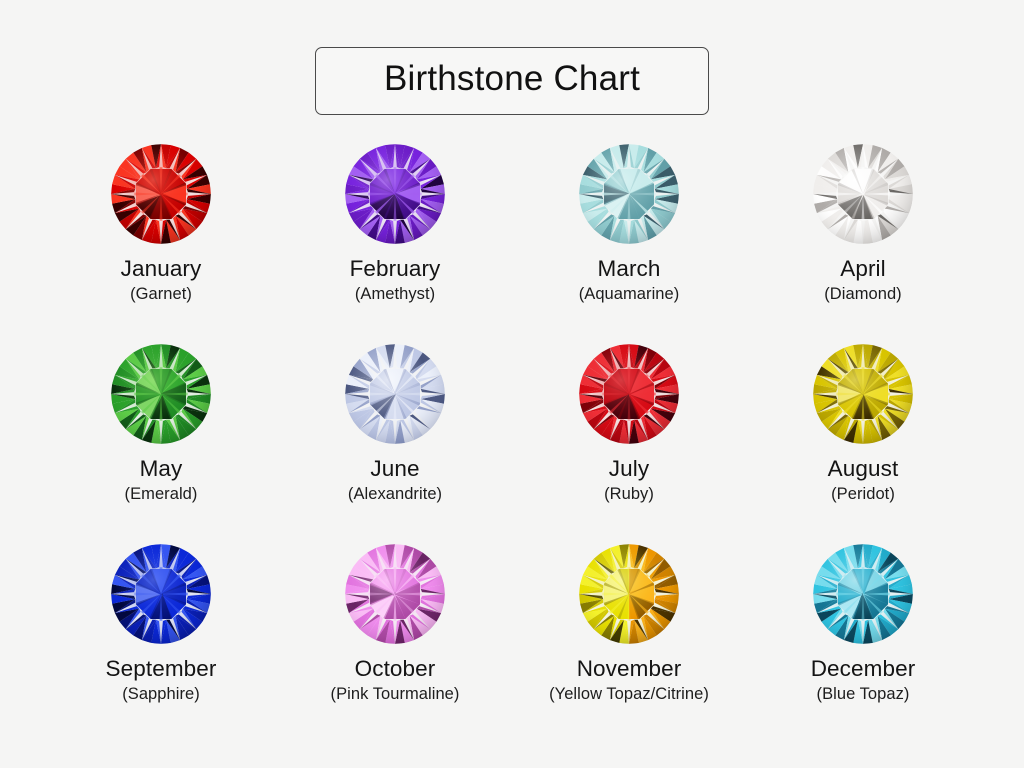 This screenshot has width=1024, height=768. Describe the element at coordinates (863, 494) in the screenshot. I see `stone-label: (Peridot)` at that location.